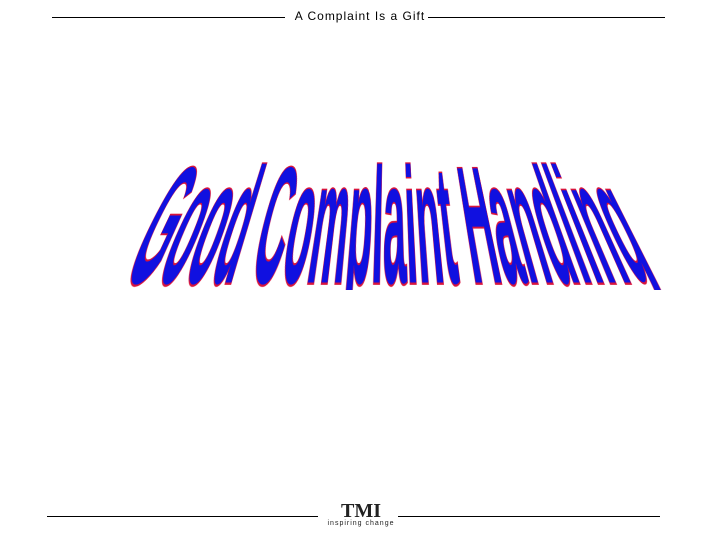 The width and height of the screenshot is (720, 540). Describe the element at coordinates (360, 16) in the screenshot. I see `header-title: A Complaint Is a Gift` at that location.